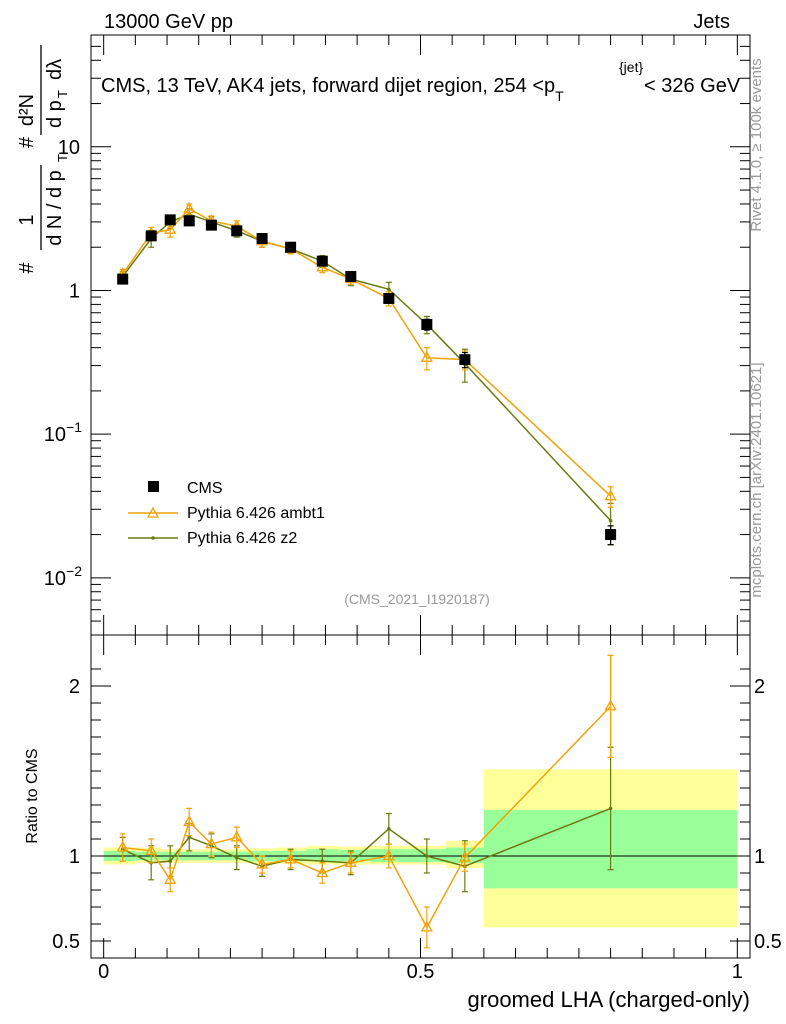  Describe the element at coordinates (74, 291) in the screenshot. I see `y-tick-label-main: 1` at that location.